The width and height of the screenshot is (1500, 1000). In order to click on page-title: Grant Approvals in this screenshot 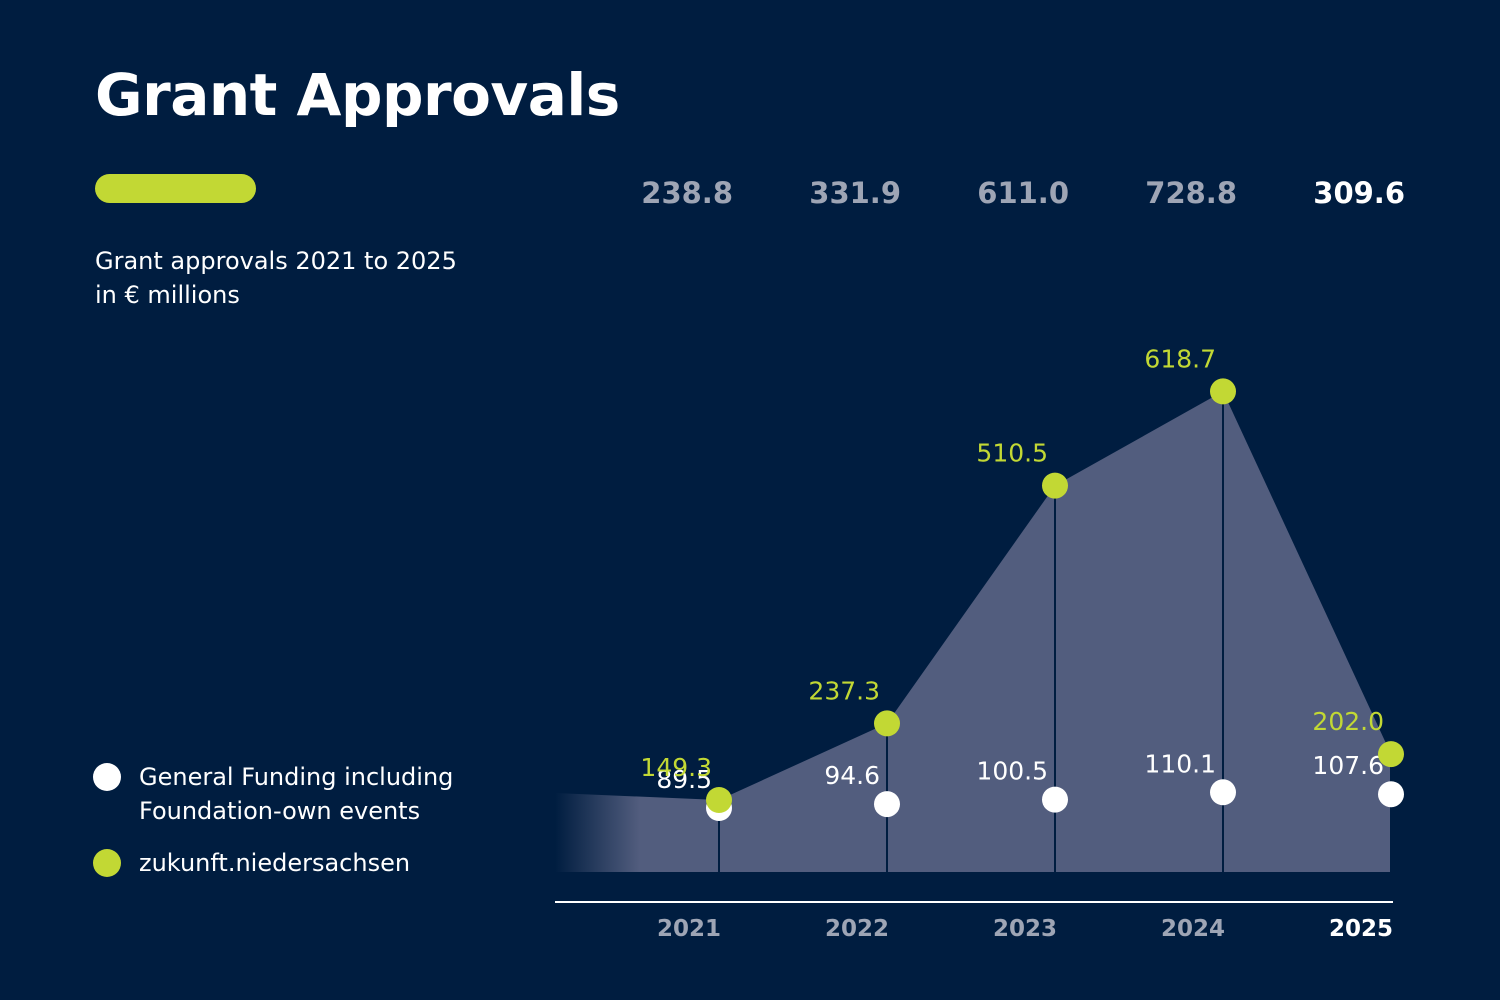, I will do `click(357, 95)`.